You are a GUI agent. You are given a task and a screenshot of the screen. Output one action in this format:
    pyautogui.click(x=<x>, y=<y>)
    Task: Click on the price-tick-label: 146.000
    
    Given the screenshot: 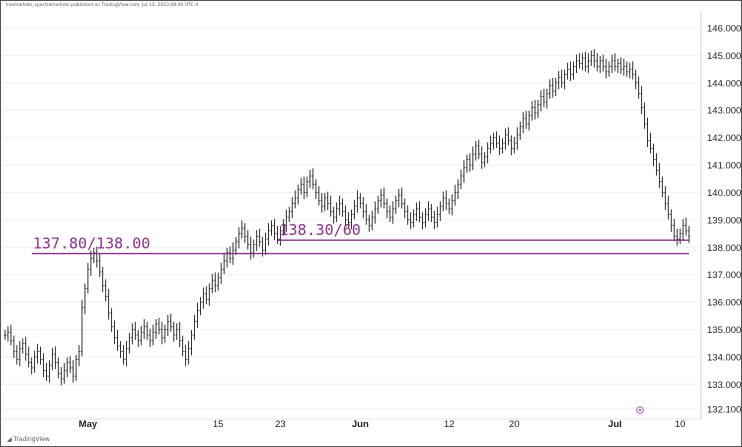 What is the action you would take?
    pyautogui.click(x=724, y=29)
    